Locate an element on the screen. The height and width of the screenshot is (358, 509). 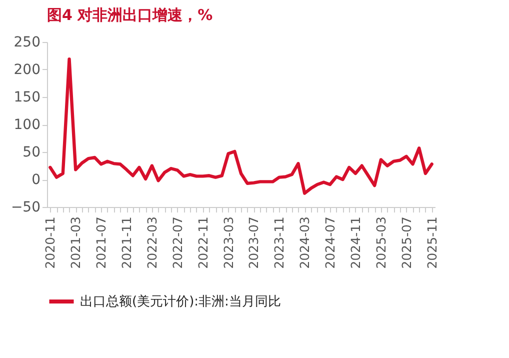
x-tick-label: 2023-03 is located at coordinates (228, 242).